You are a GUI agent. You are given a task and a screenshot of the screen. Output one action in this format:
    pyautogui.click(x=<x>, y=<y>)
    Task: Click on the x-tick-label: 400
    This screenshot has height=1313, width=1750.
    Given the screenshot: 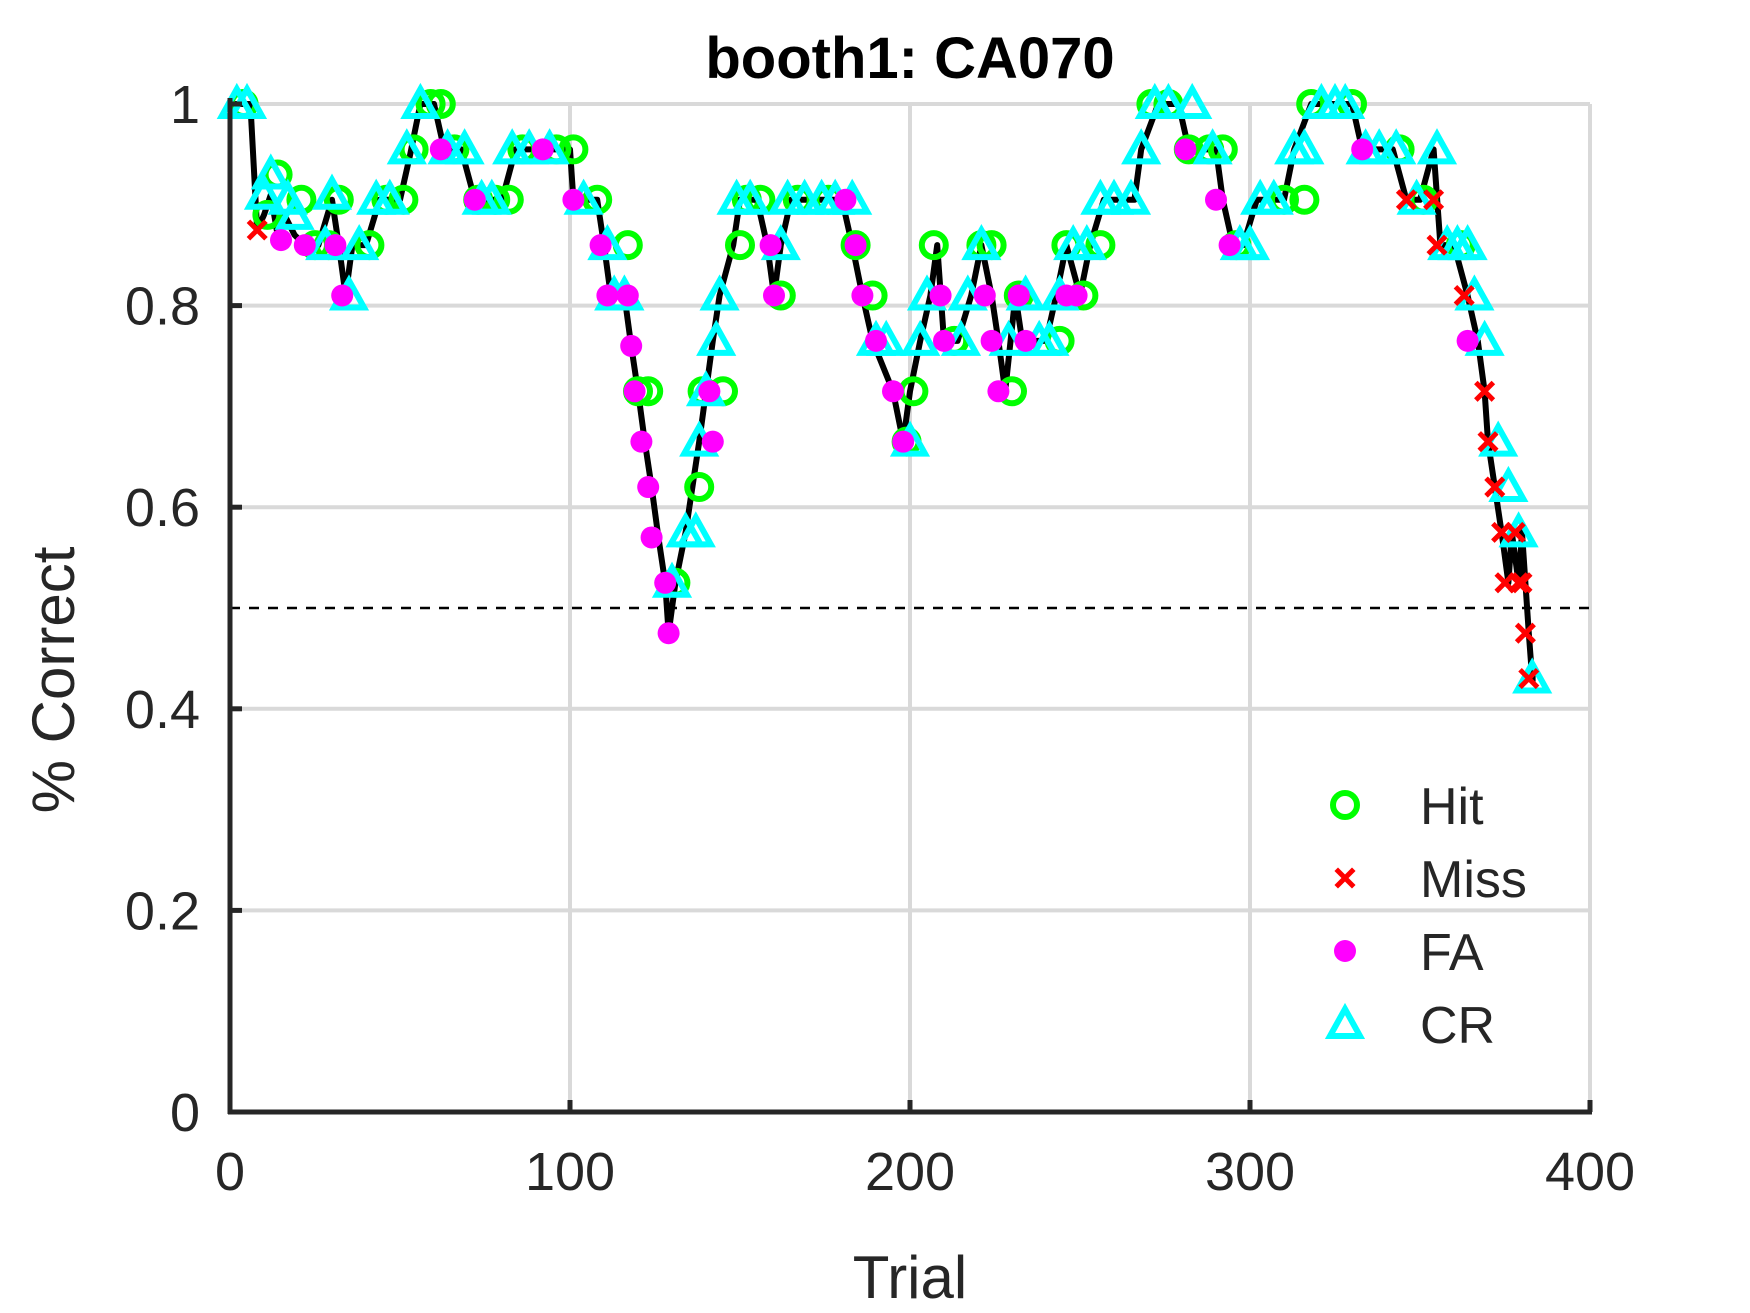 What is the action you would take?
    pyautogui.click(x=1590, y=1172)
    